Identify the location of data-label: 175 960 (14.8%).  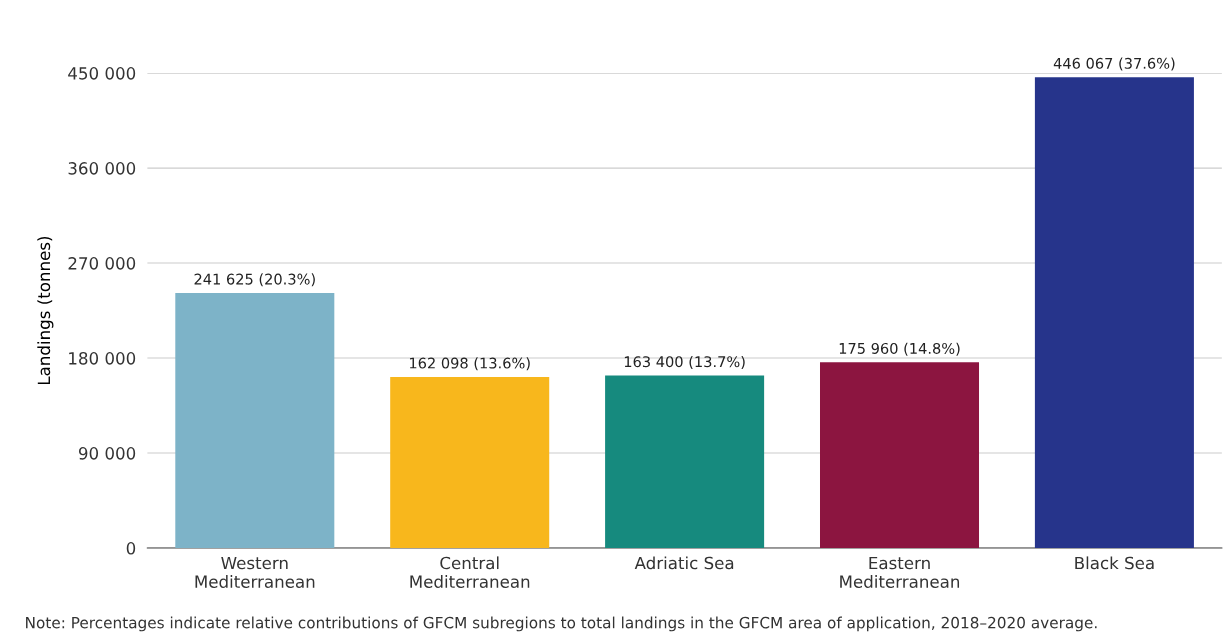
(899, 349).